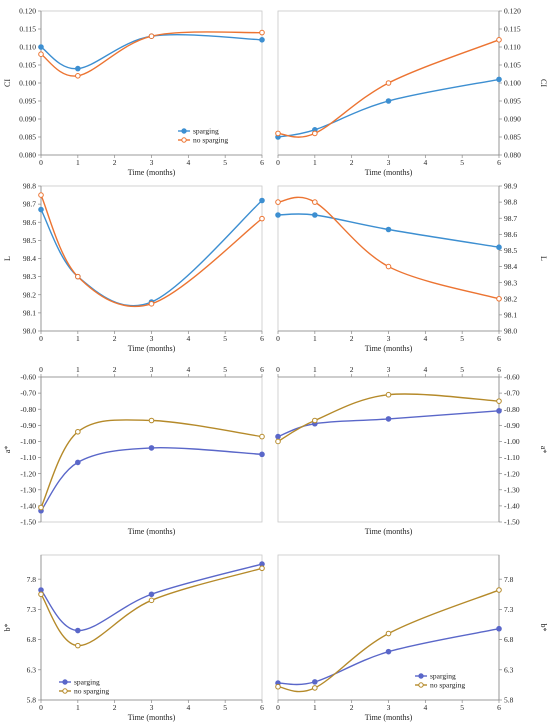 This screenshot has width=550, height=728. What do you see at coordinates (27, 83) in the screenshot?
I see `y-tick-label: 0.100` at bounding box center [27, 83].